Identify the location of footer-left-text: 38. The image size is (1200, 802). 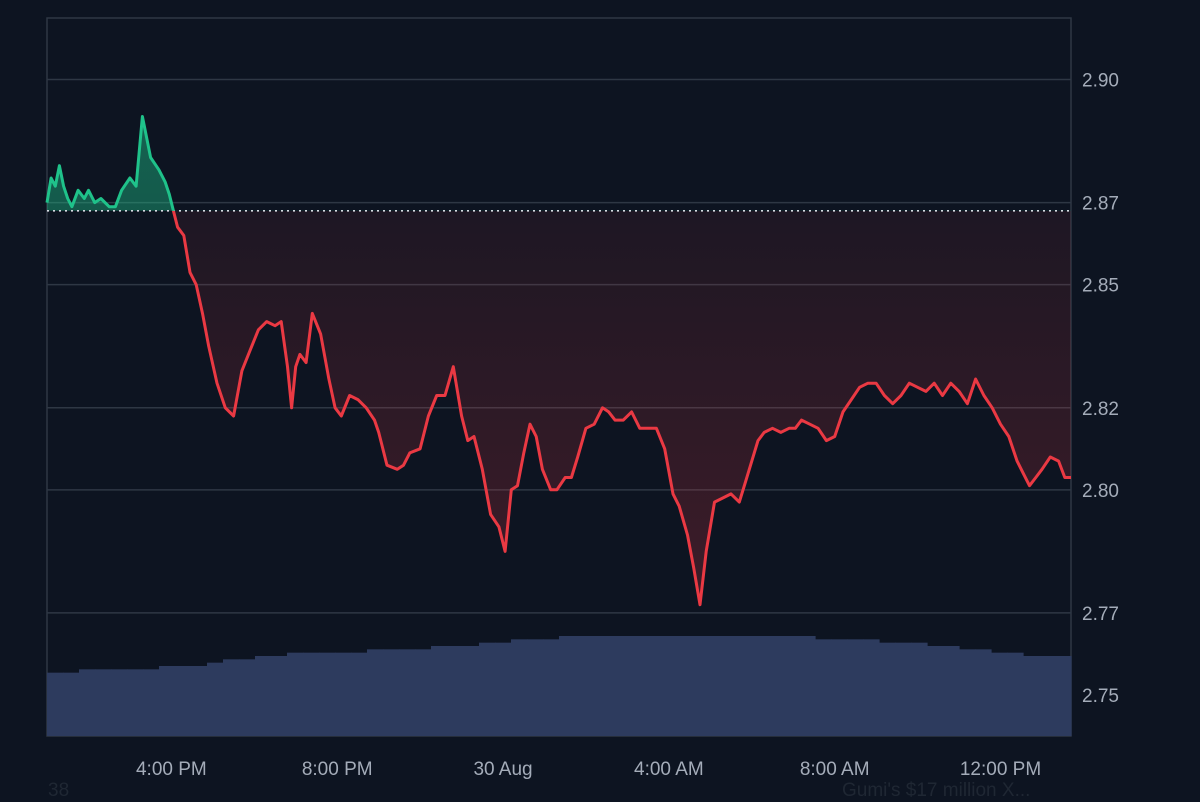
(59, 790).